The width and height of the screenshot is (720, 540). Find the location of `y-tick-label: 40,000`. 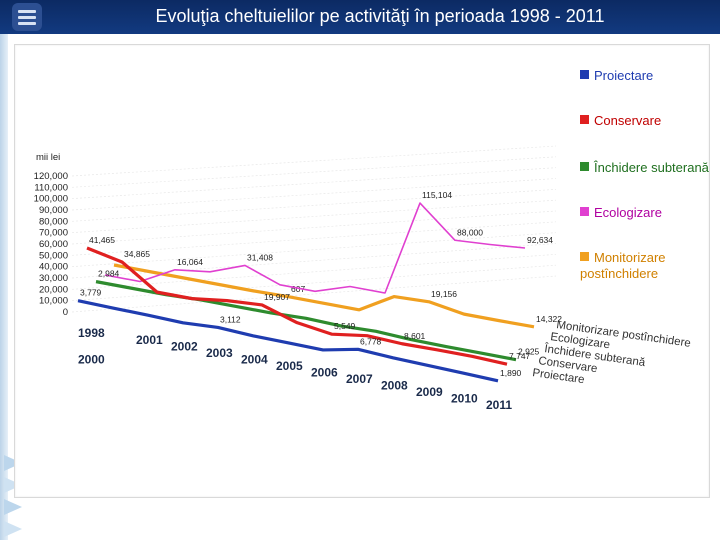

y-tick-label: 40,000 is located at coordinates (53, 267).